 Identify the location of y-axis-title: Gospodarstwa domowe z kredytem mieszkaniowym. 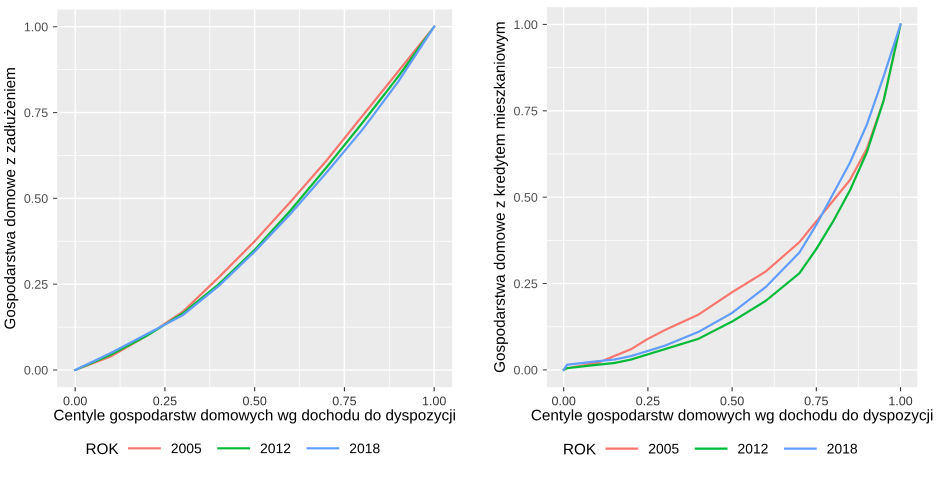
(501, 197).